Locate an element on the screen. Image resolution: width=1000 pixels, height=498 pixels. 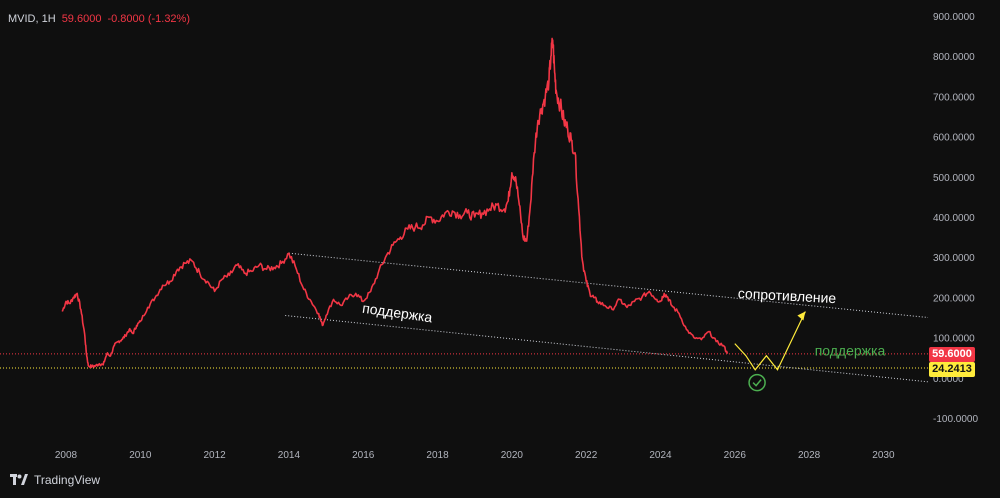
trend-line is located at coordinates (608, 285).